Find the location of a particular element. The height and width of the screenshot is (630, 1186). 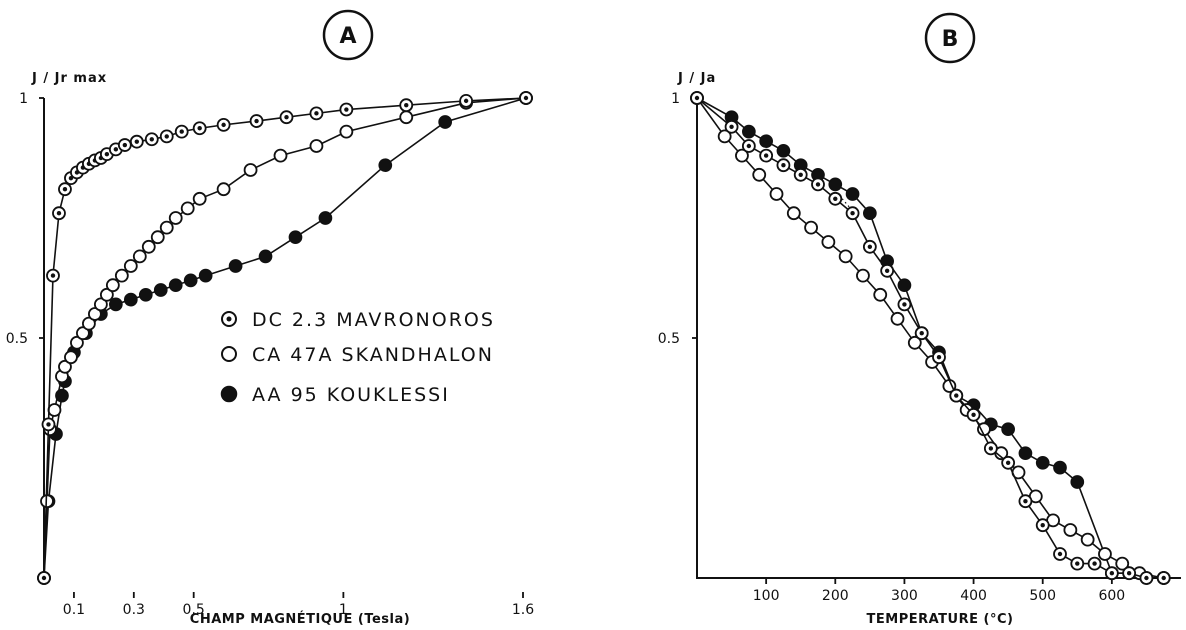

data-point-dotted-5-center is located at coordinates (800, 174).